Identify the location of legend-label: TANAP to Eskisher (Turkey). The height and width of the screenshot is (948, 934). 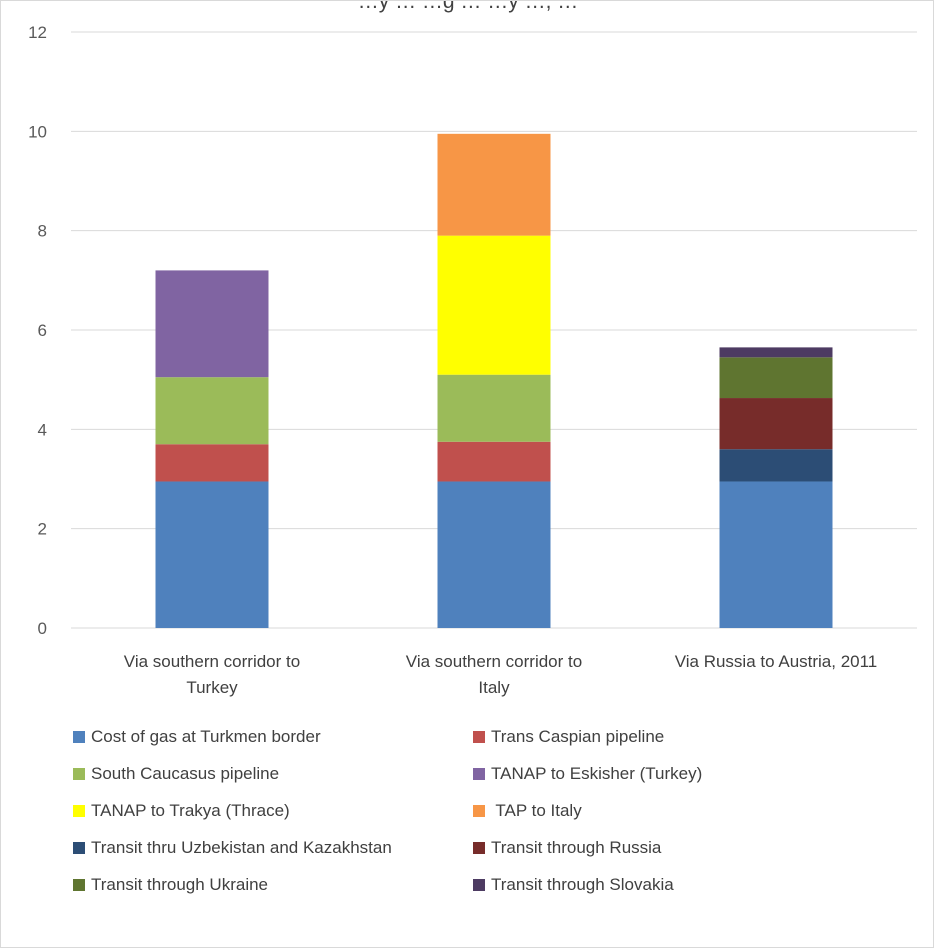
(597, 773).